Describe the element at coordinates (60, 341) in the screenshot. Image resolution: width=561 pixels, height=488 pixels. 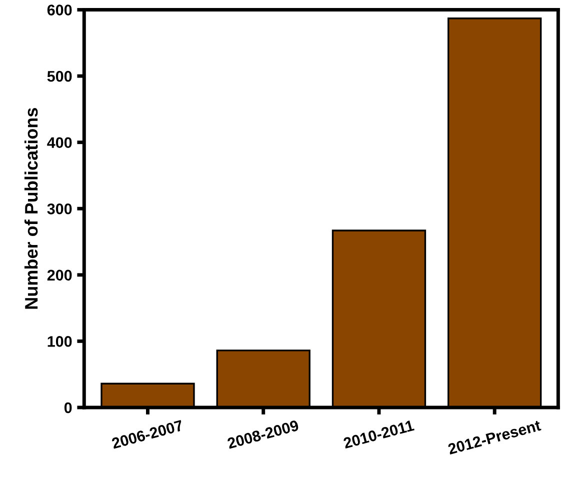
I see `y-tick-label: 100` at that location.